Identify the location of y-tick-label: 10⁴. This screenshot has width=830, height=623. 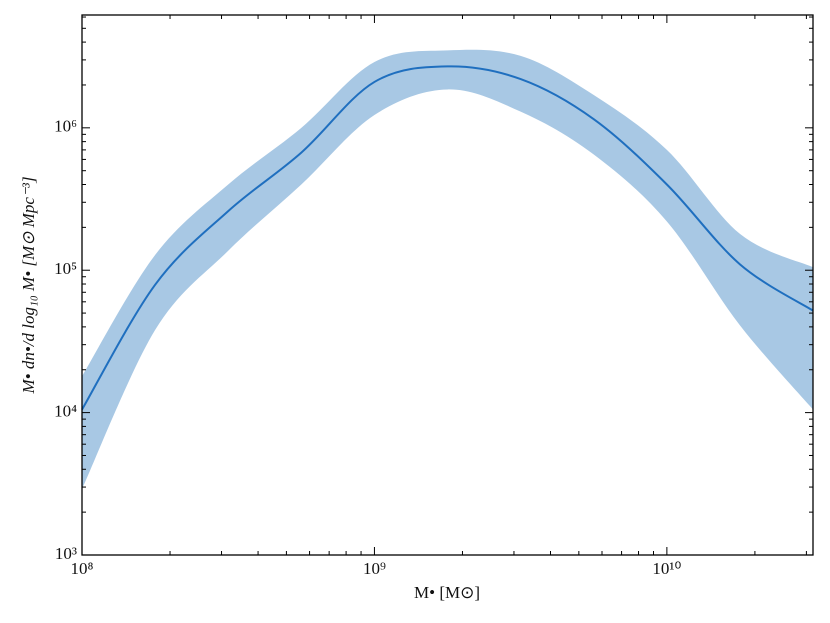
(65, 411).